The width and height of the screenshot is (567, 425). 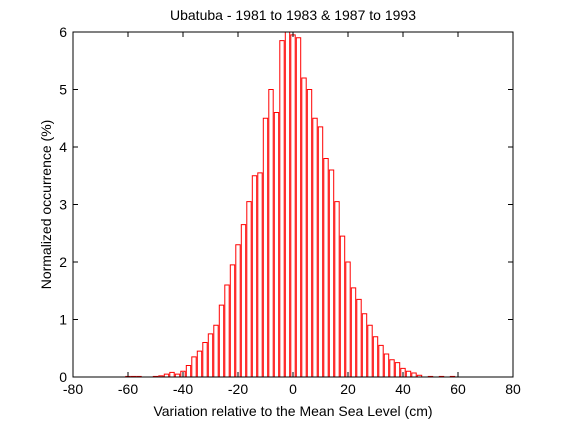 What do you see at coordinates (63, 377) in the screenshot?
I see `y-tick-label: 0` at bounding box center [63, 377].